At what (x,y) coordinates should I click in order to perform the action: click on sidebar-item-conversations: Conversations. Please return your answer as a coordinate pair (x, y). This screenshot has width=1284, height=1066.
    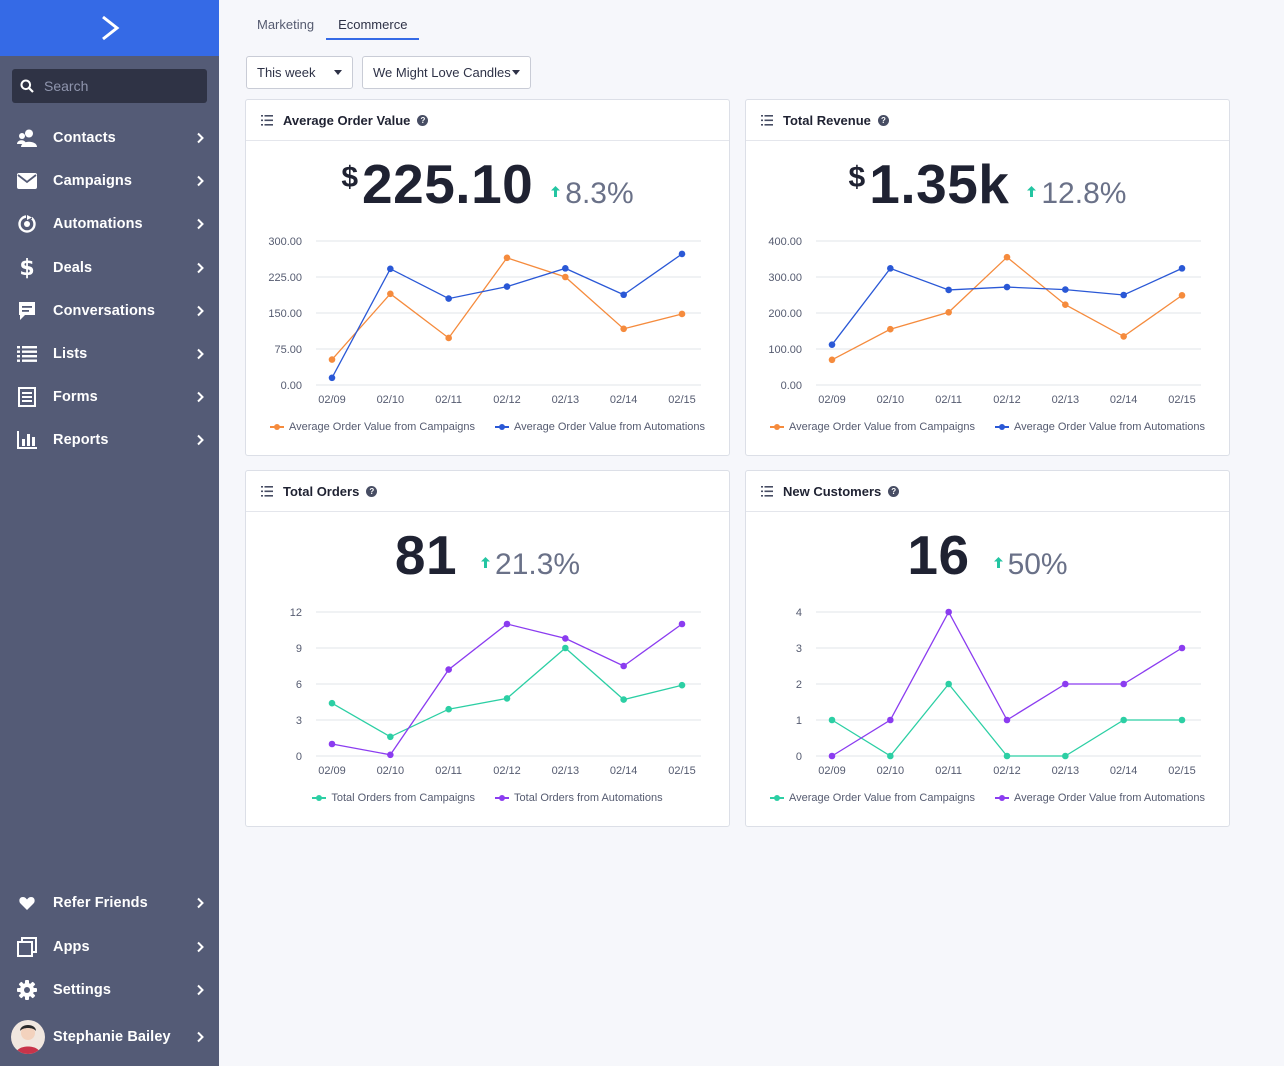
    Looking at the image, I should click on (109, 311).